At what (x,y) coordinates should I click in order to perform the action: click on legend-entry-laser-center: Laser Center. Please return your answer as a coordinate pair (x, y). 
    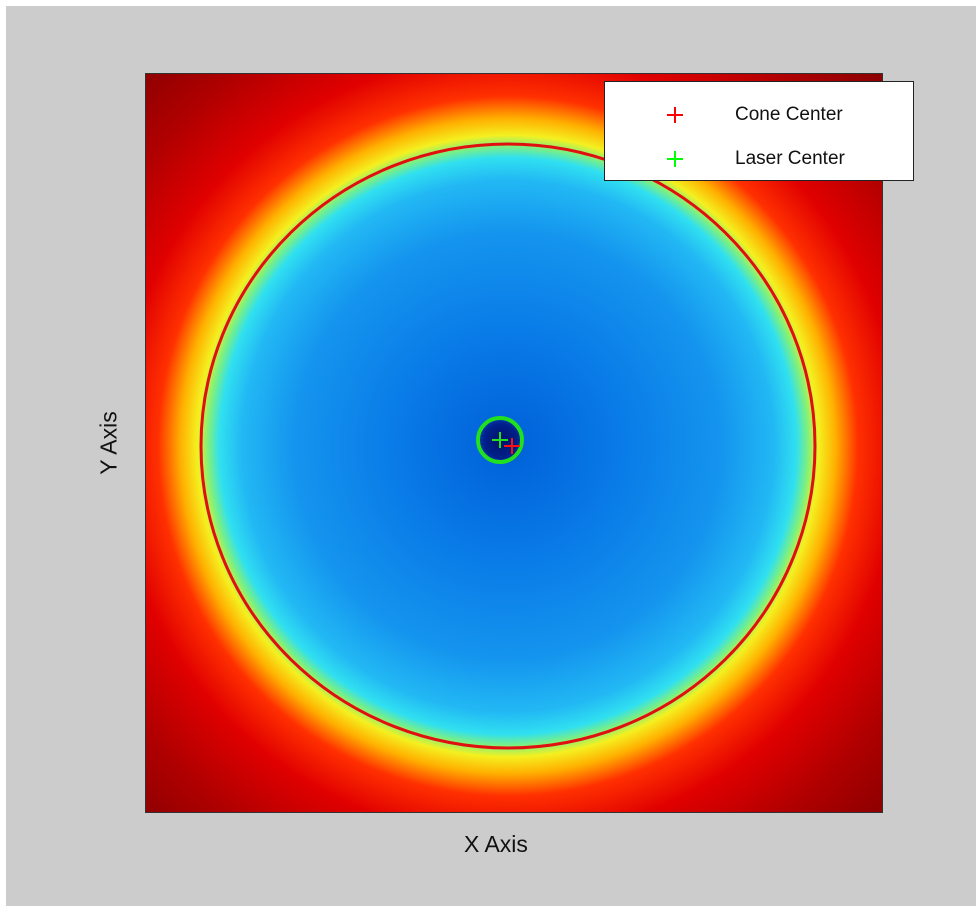
    Looking at the image, I should click on (725, 159).